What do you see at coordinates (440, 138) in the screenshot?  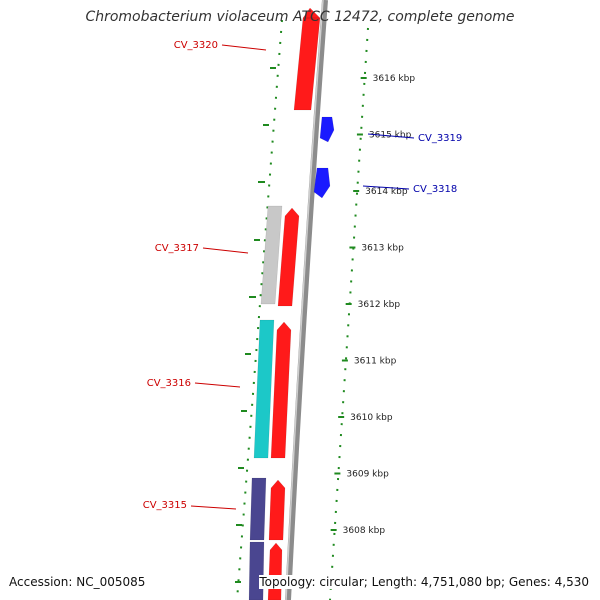 I see `gene-label: CV_3319` at bounding box center [440, 138].